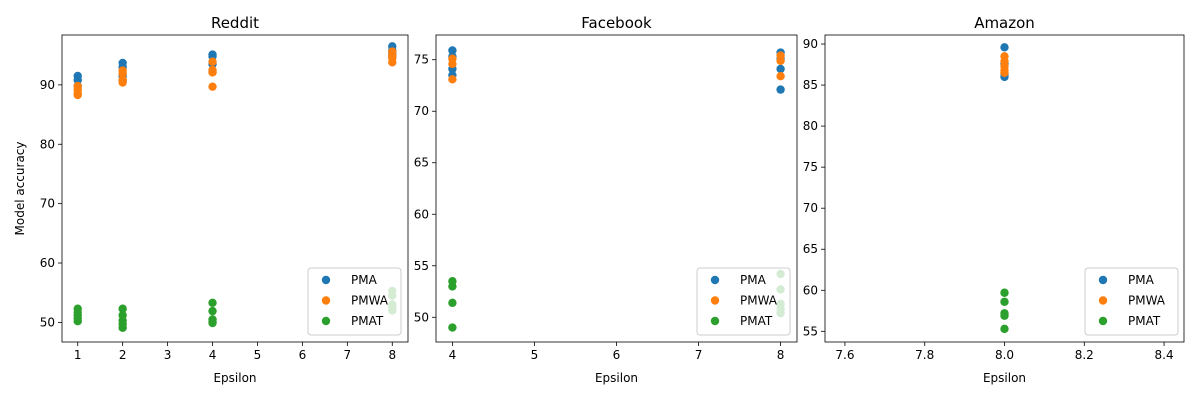 This screenshot has height=400, width=1200. Describe the element at coordinates (1004, 355) in the screenshot. I see `x-tick-label: 8.0` at that location.